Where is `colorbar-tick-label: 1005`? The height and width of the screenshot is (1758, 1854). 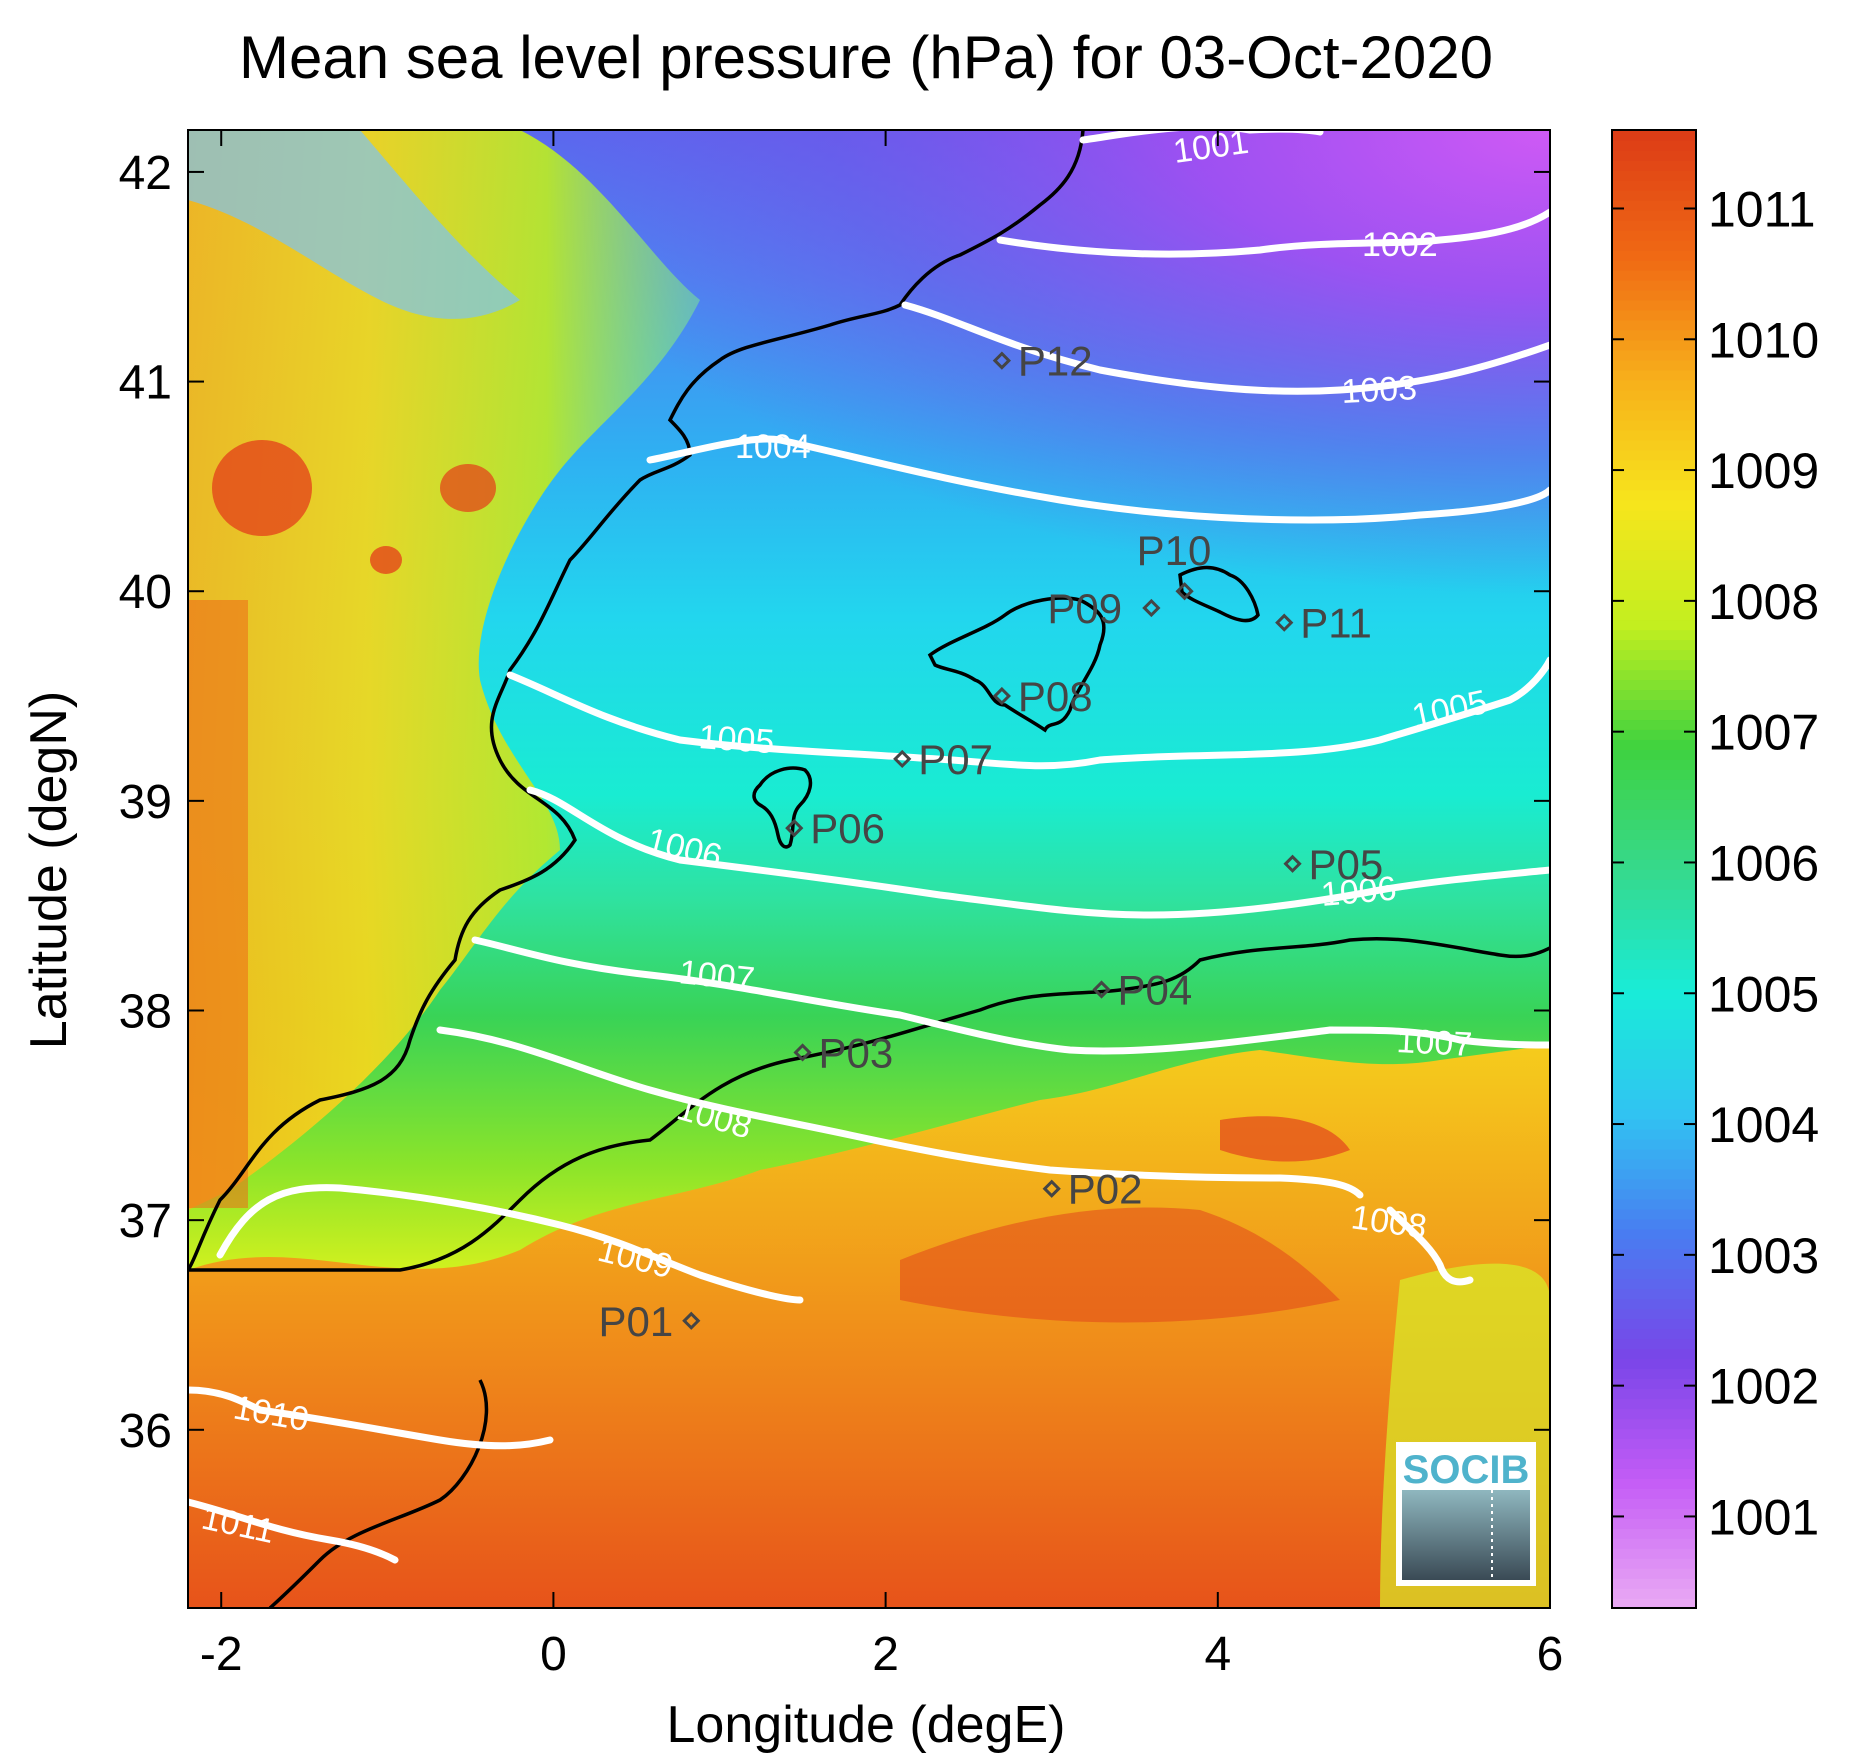 colorbar-tick-label: 1005 is located at coordinates (1763, 994).